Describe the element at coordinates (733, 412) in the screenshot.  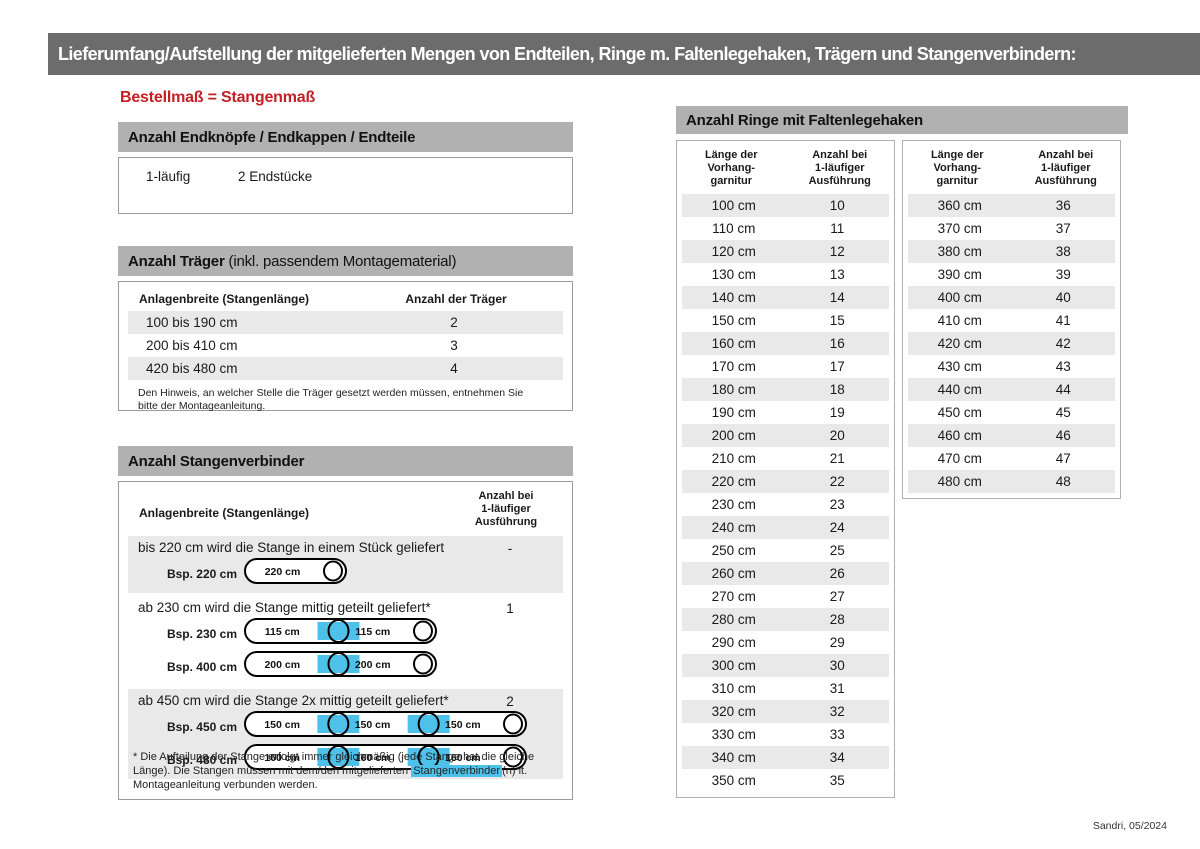
I see `length-cell: 190 cm` at that location.